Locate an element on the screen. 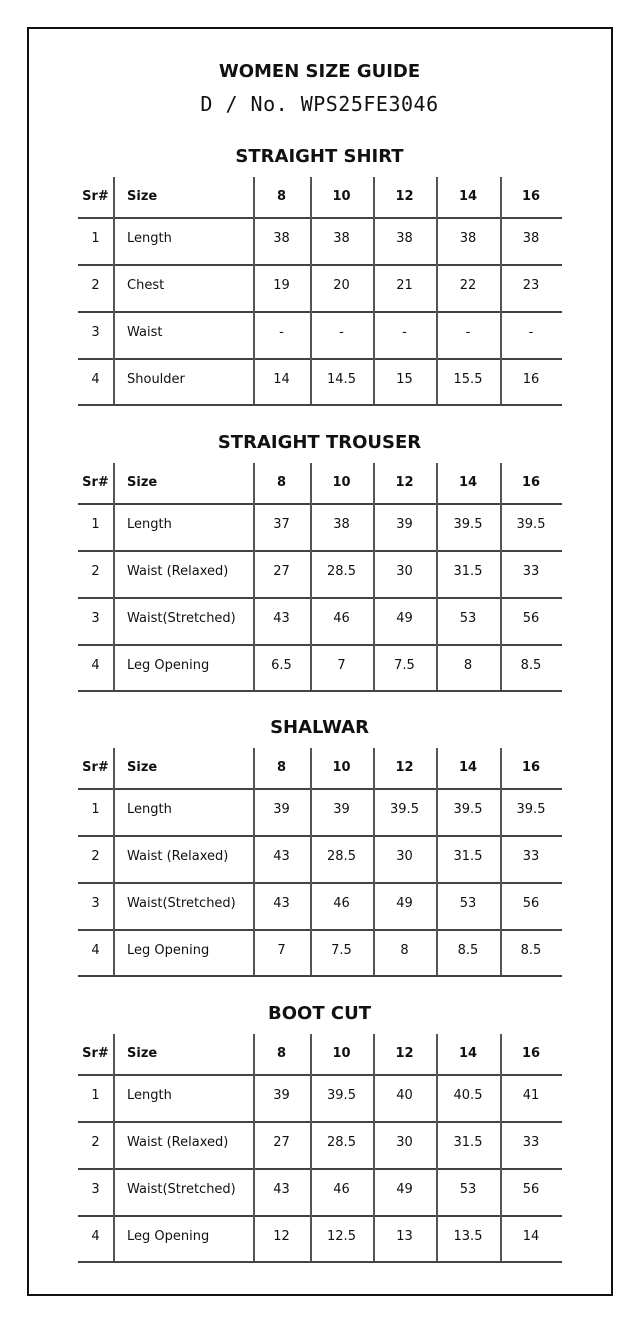  table-cell: 14 is located at coordinates (531, 1236).